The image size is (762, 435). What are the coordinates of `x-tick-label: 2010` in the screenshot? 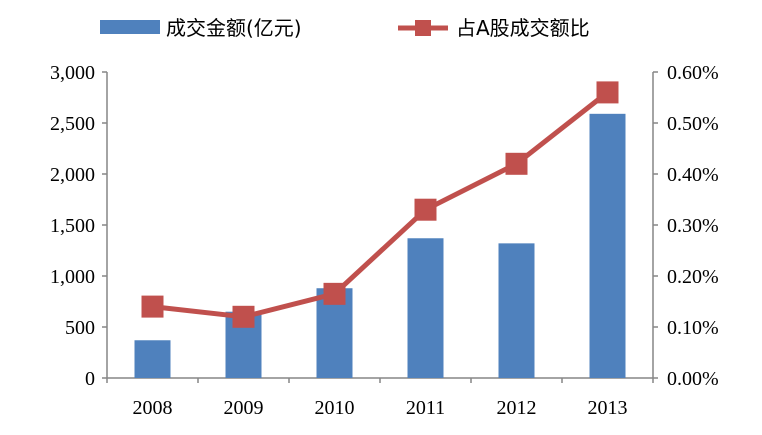 It's located at (335, 408).